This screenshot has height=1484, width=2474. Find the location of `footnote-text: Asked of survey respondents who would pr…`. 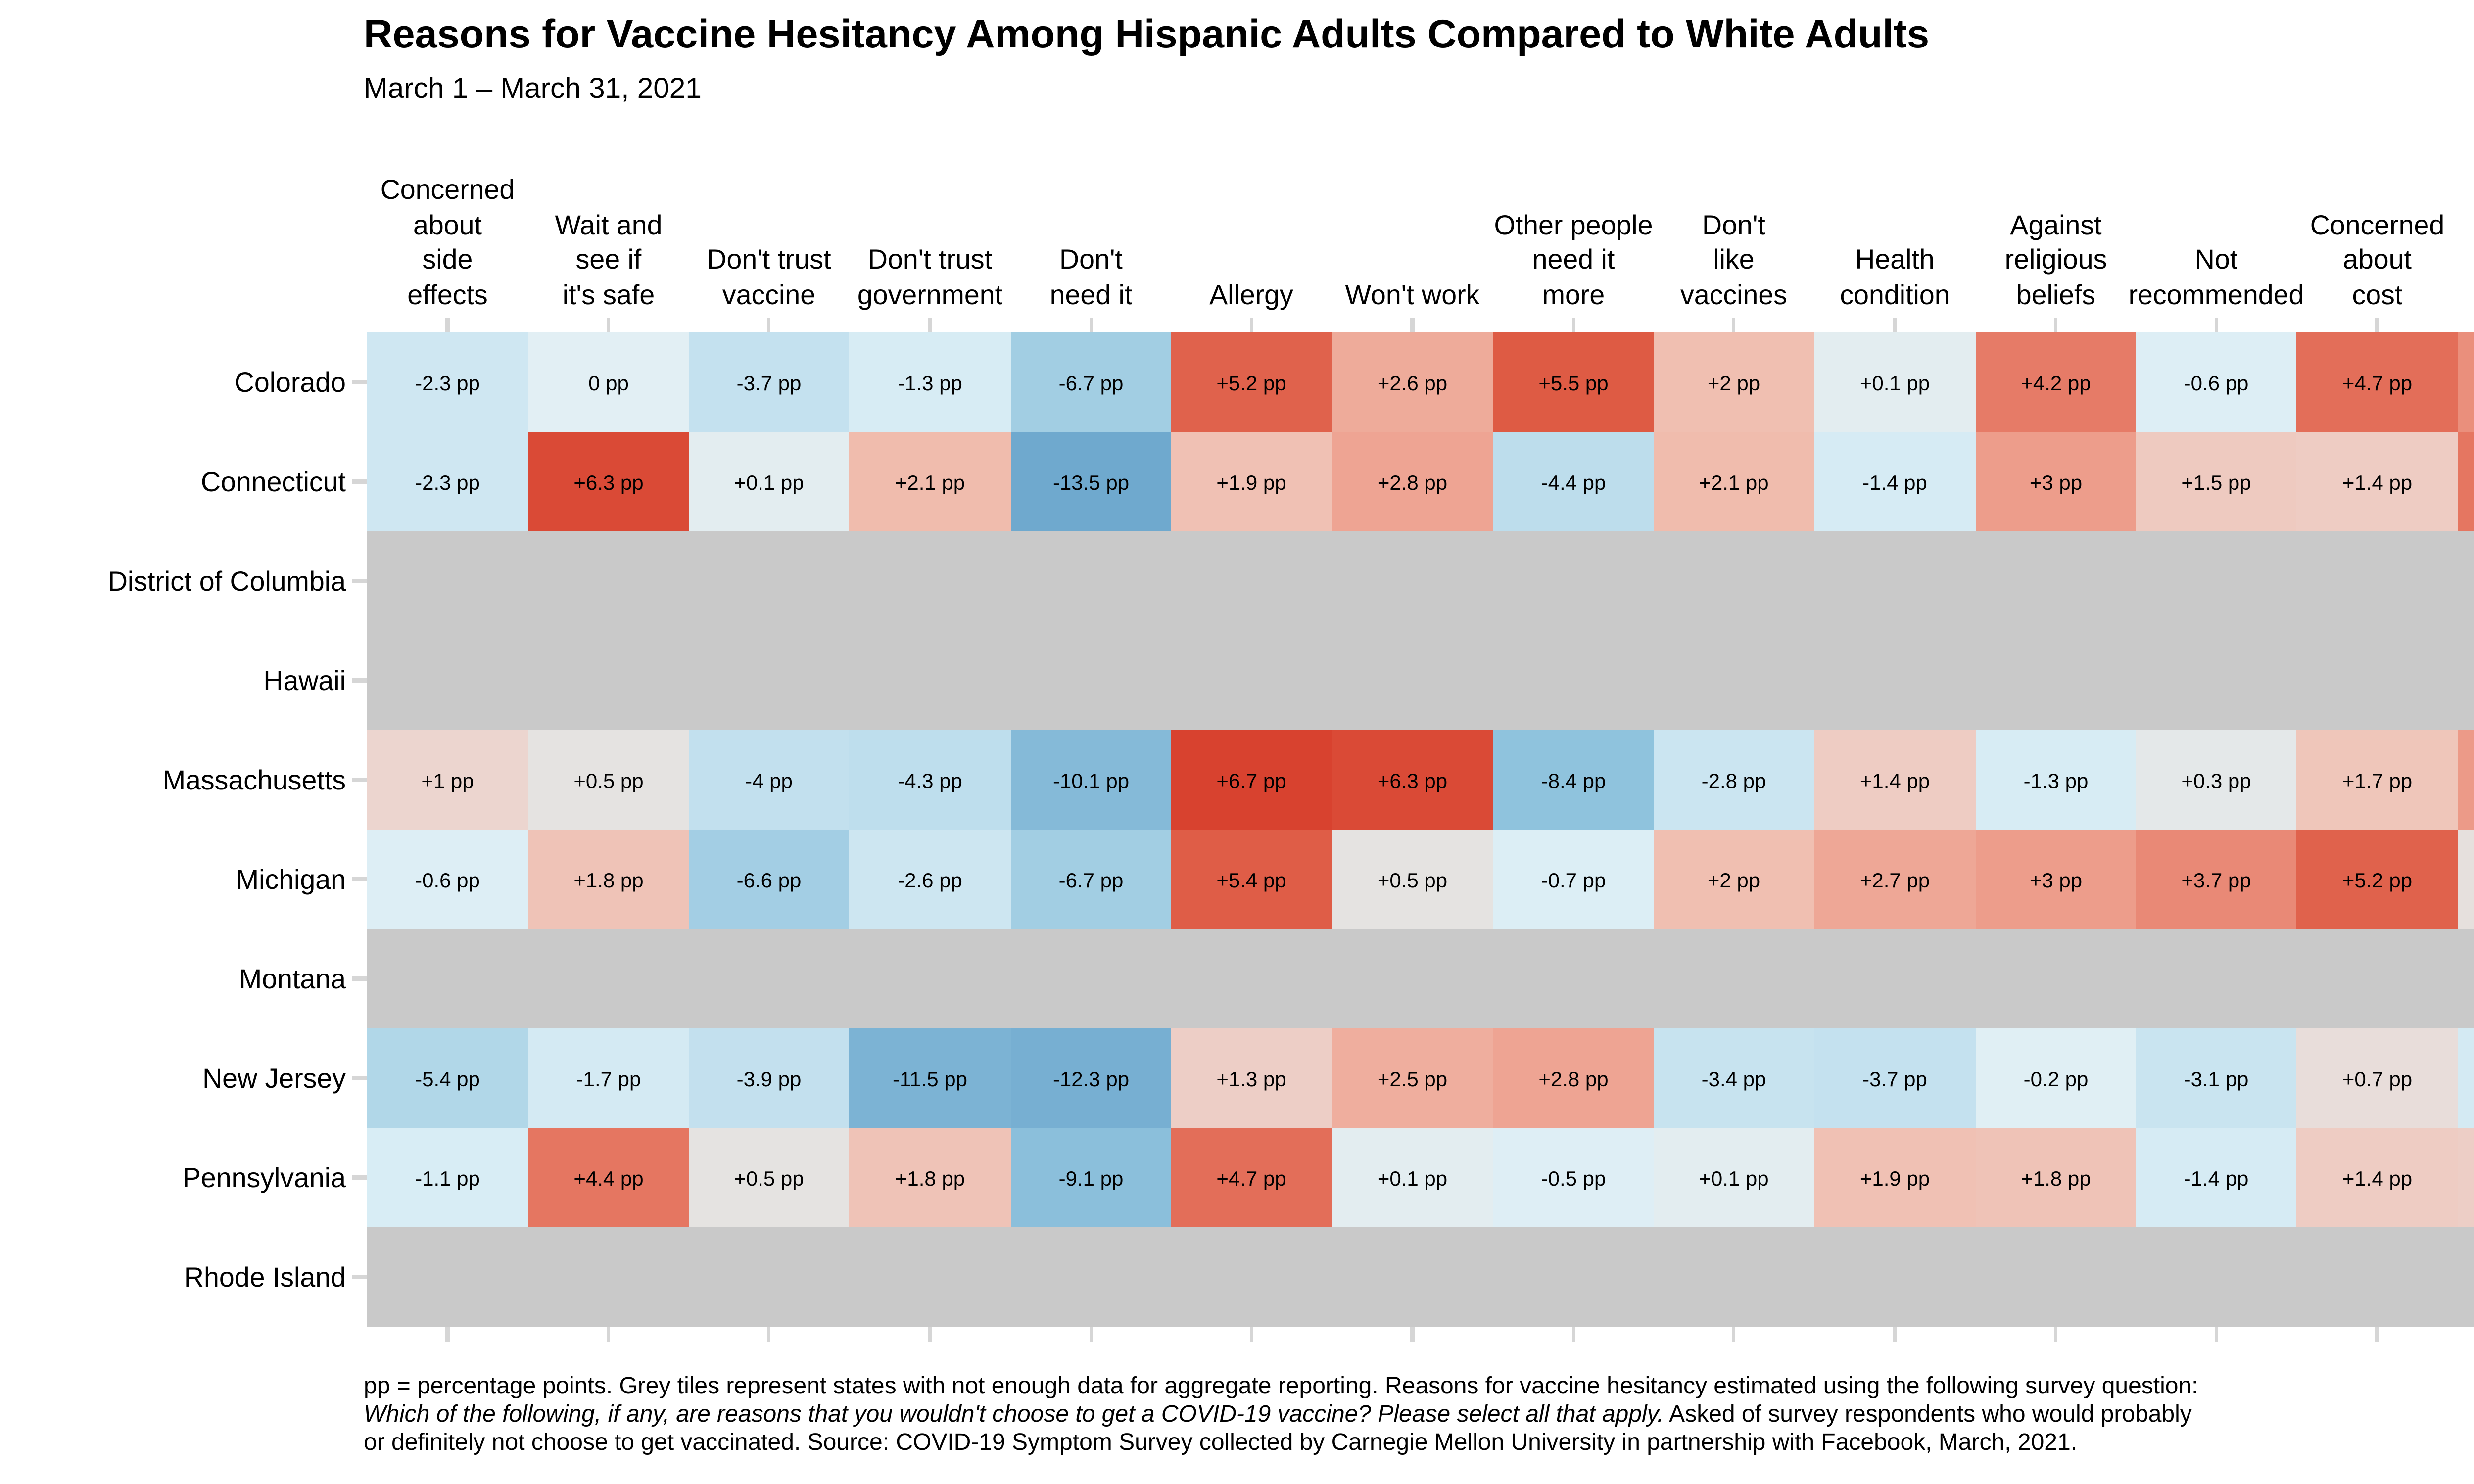

footnote-text: Asked of survey respondents who would pr… is located at coordinates (1928, 1415).